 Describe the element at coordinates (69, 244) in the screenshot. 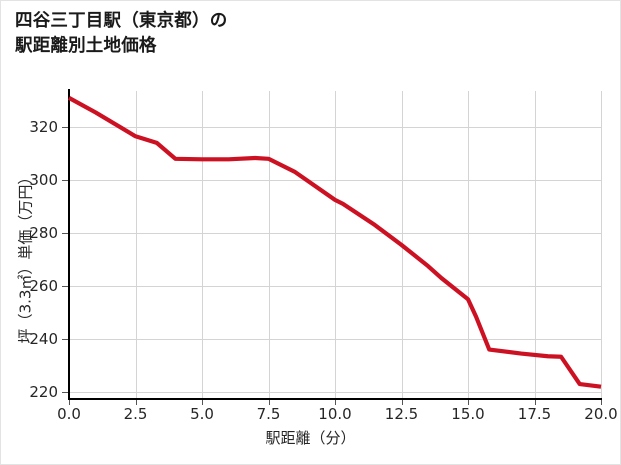

I see `y-axis-spine` at that location.